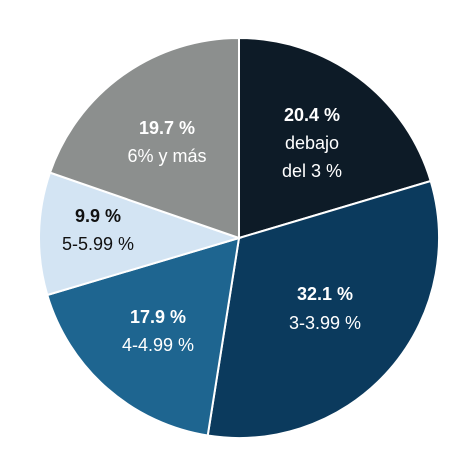 This screenshot has width=470, height=458. I want to click on slice-5-percent-label: 19.7 %, so click(167, 128).